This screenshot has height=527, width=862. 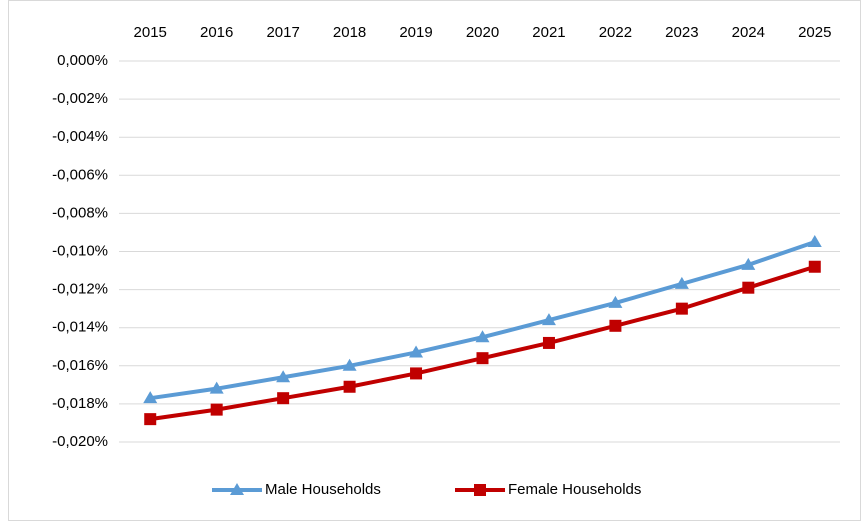 I want to click on x-tick-label: 2020, so click(x=482, y=32).